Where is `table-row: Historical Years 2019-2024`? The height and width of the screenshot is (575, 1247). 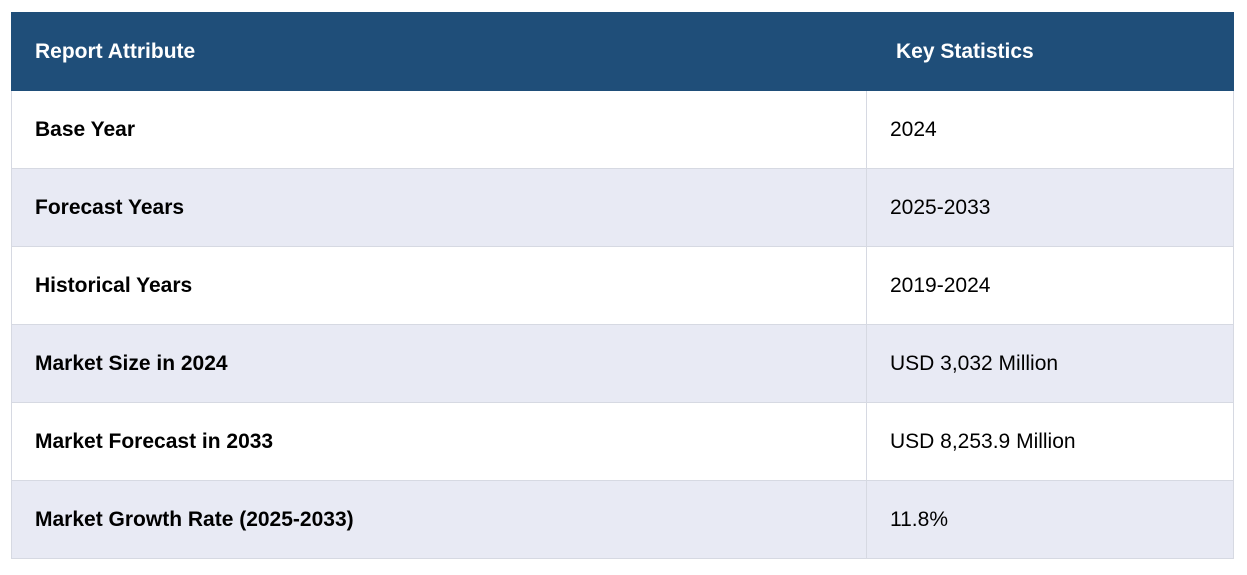
table-row: Historical Years 2019-2024 is located at coordinates (622, 285).